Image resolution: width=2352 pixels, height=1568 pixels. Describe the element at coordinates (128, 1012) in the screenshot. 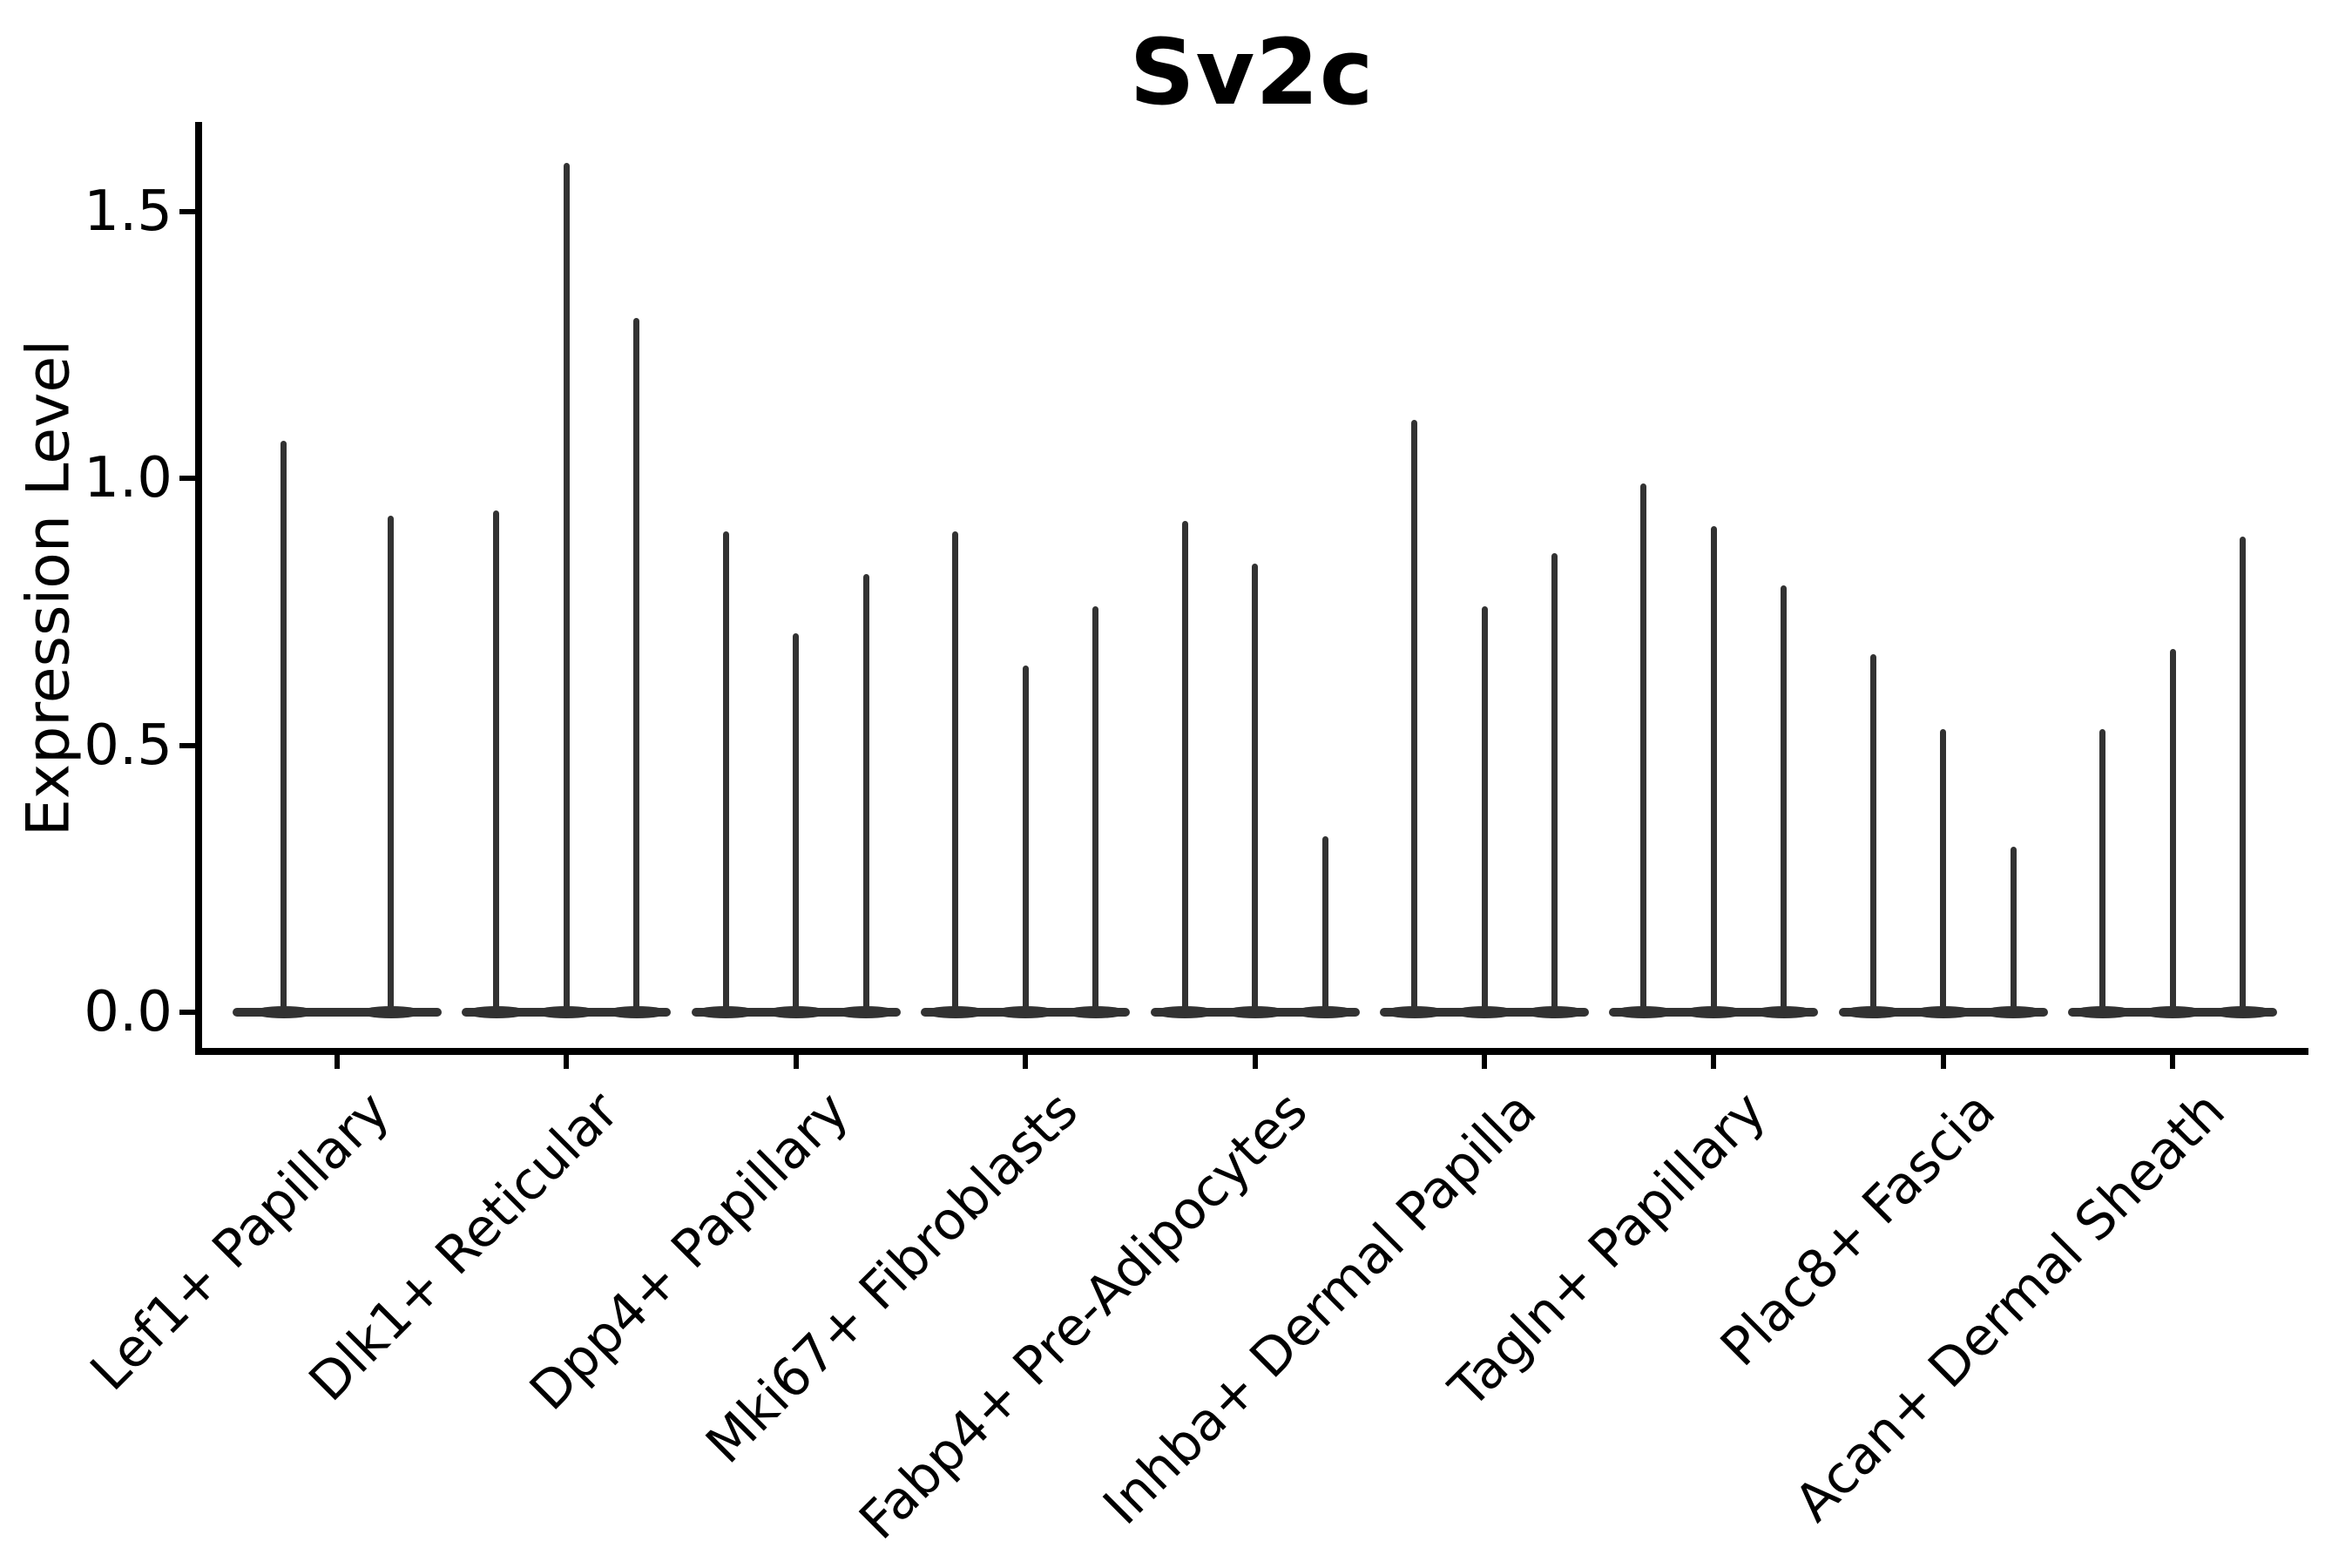

I see `y-tick-label: 0.0` at that location.